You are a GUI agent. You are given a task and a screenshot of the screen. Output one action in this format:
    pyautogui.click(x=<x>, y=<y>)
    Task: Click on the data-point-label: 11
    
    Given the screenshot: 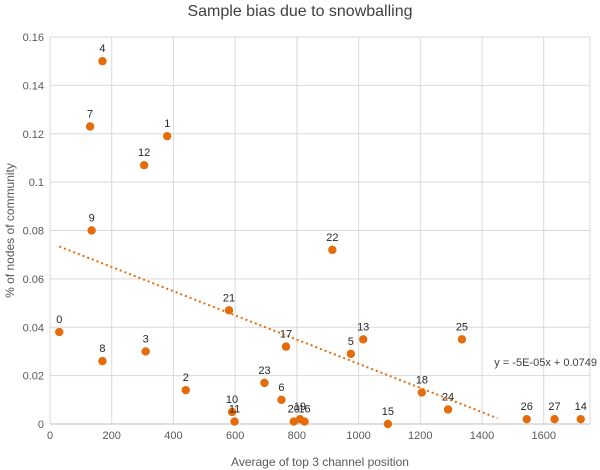 What is the action you would take?
    pyautogui.click(x=234, y=410)
    